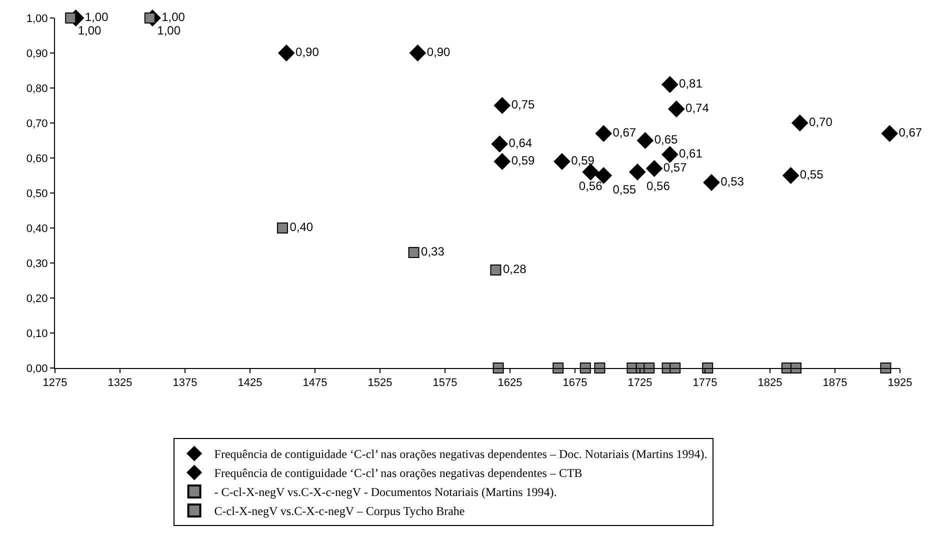 The height and width of the screenshot is (538, 944). What do you see at coordinates (37, 158) in the screenshot?
I see `y-tick-label: 0,60` at bounding box center [37, 158].